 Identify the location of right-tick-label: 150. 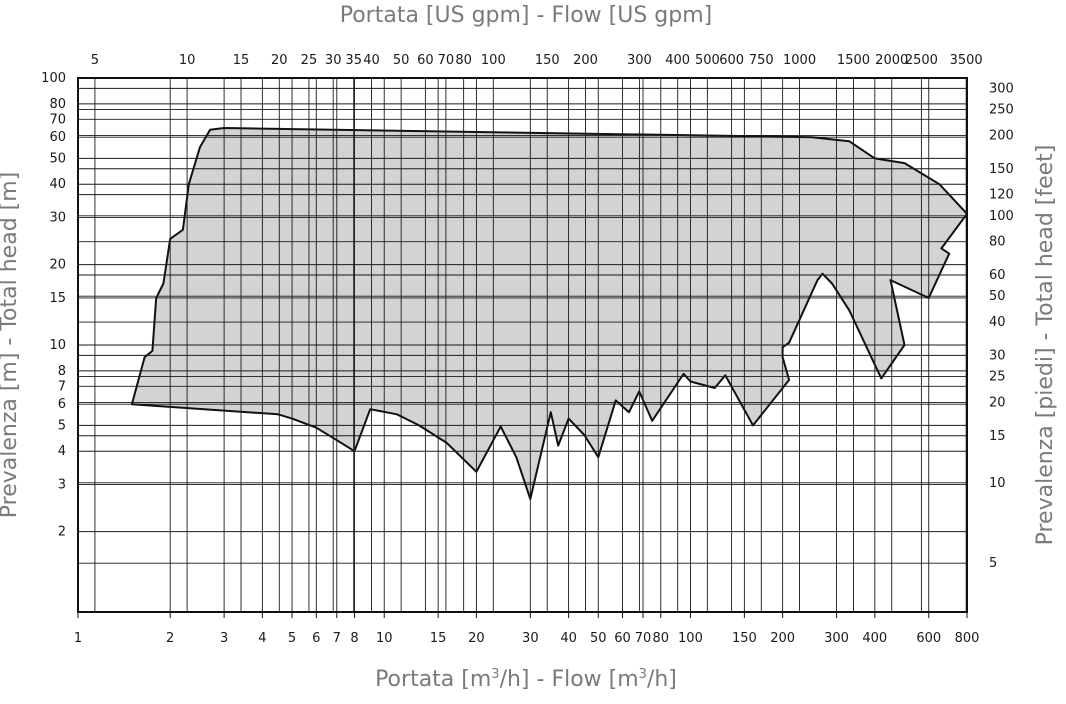
(1001, 169).